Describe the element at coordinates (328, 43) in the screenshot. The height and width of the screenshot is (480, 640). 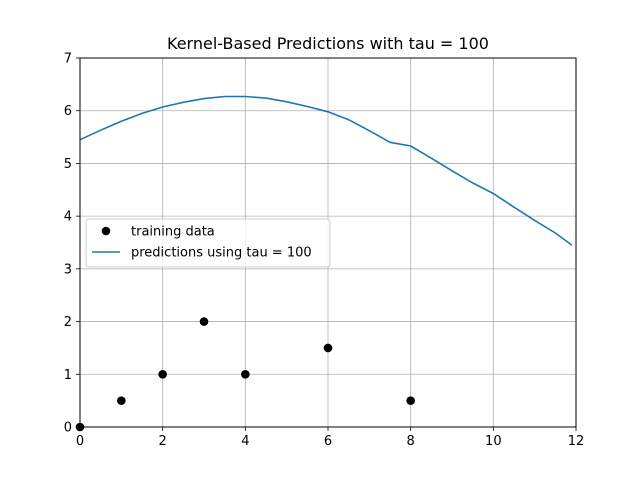
I see `chart-title: Kernel-Based Predictions with tau = 100` at that location.